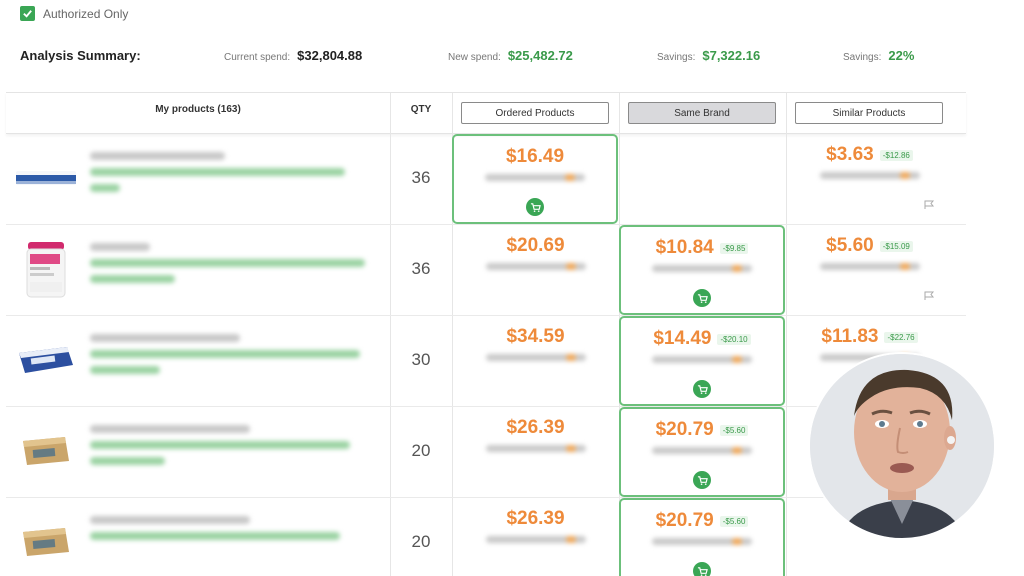 The image size is (1024, 576). Describe the element at coordinates (901, 55) in the screenshot. I see `savings-pct-value: 22%` at that location.